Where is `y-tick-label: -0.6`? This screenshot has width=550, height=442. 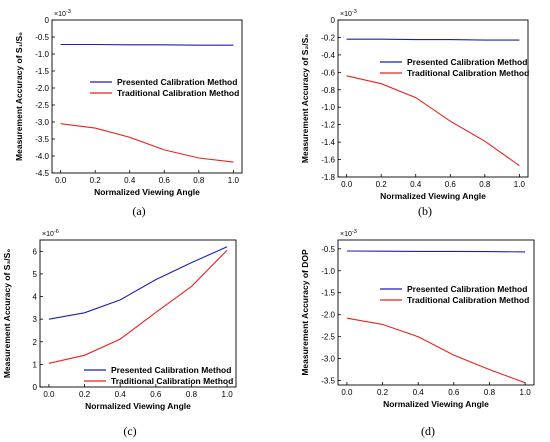 y-tick-label: -0.6 is located at coordinates (328, 72).